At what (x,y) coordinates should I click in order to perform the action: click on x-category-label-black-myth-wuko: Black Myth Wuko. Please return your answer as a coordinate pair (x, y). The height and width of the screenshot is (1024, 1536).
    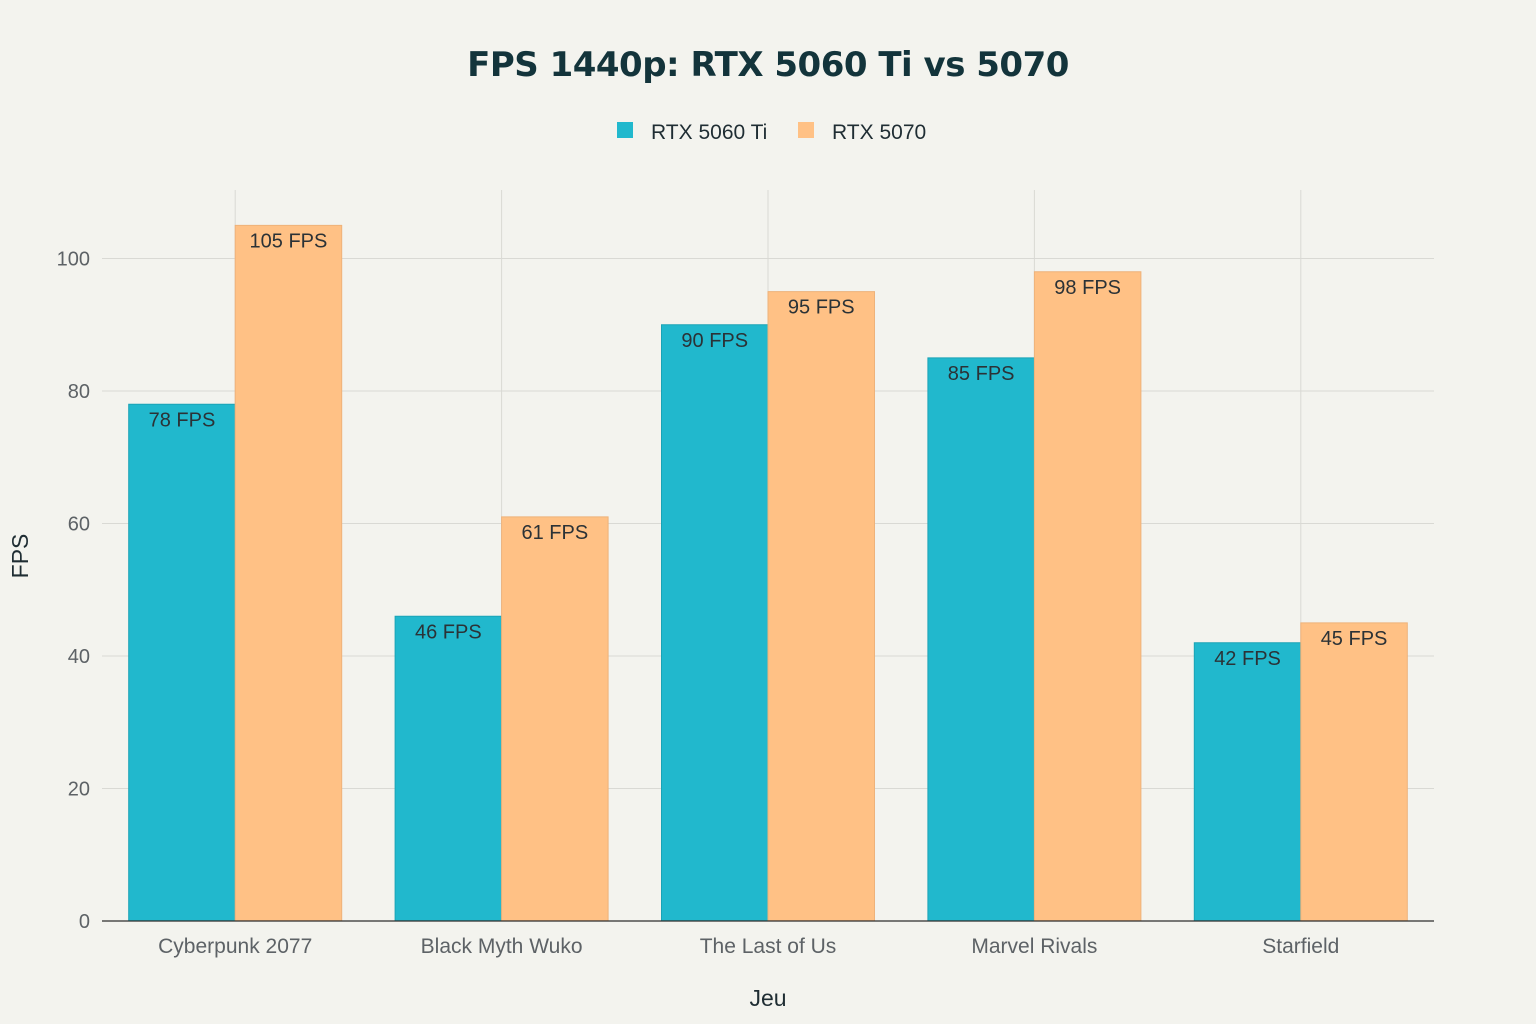
    Looking at the image, I should click on (502, 946).